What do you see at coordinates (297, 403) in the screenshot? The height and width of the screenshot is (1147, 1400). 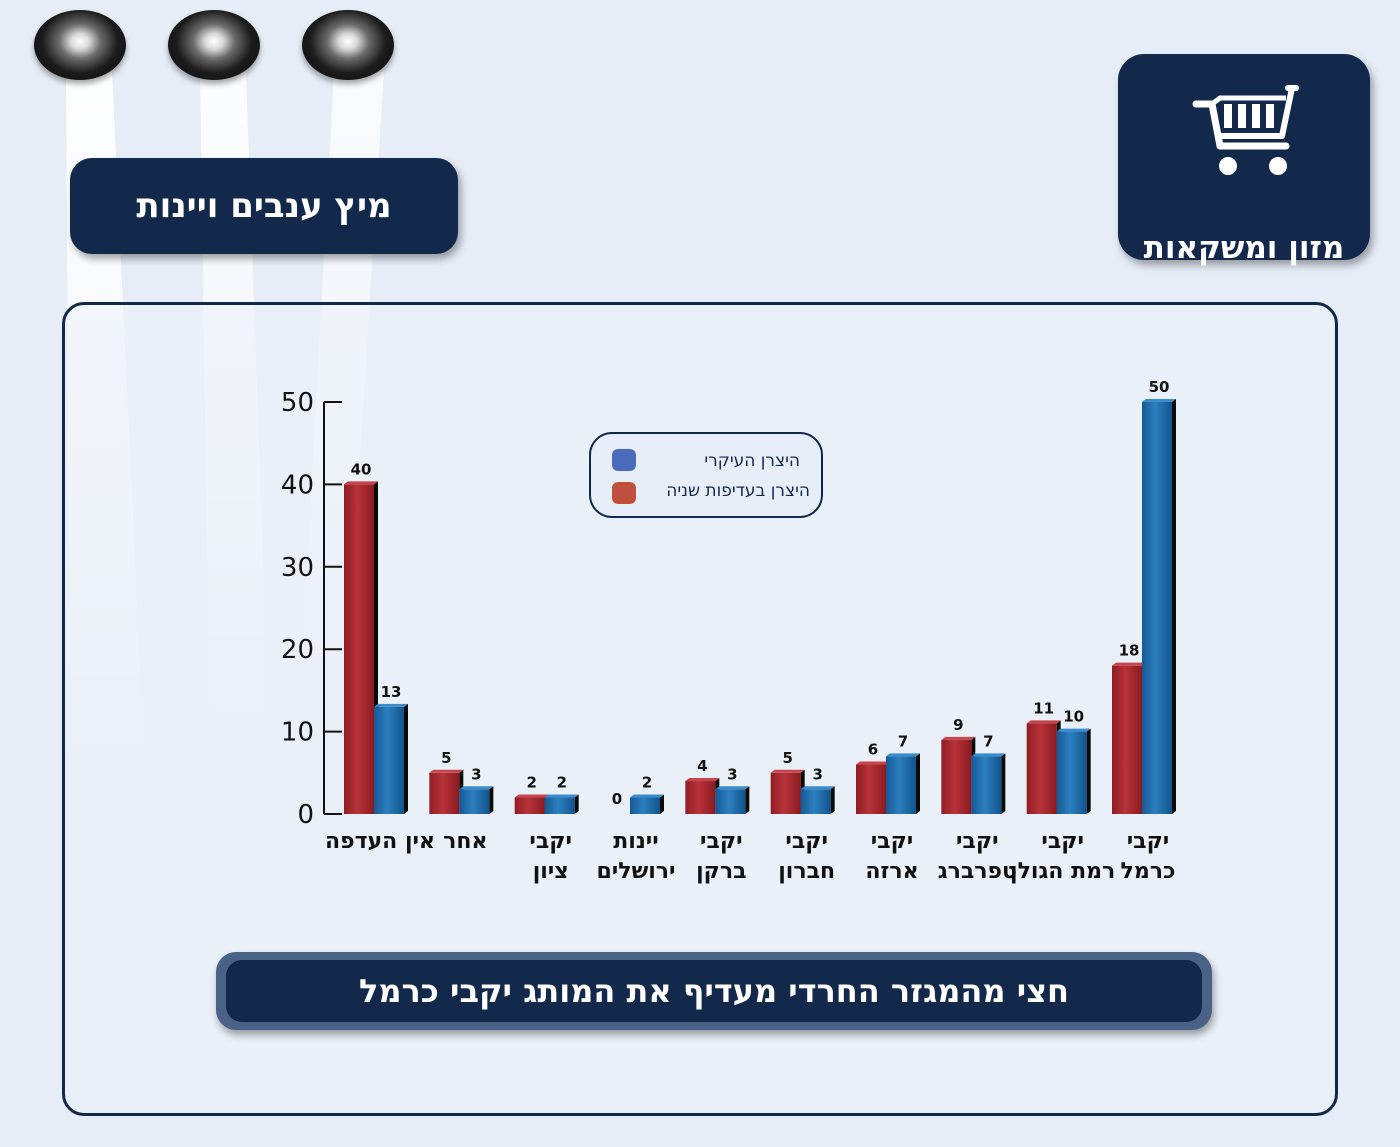 I see `y-tick-label: 50` at bounding box center [297, 403].